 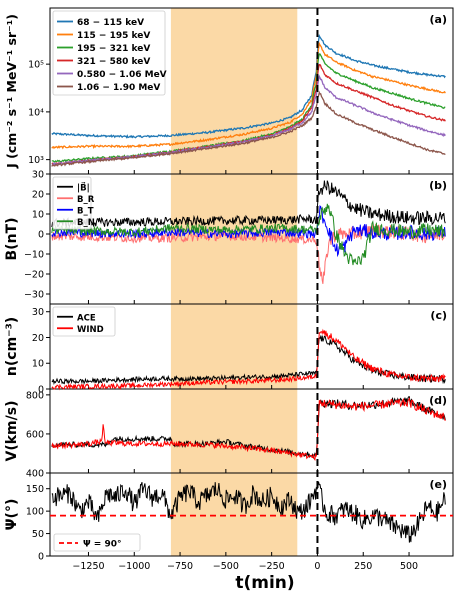 I want to click on panel-b-y-axis-label: B(nT), so click(x=12, y=239).